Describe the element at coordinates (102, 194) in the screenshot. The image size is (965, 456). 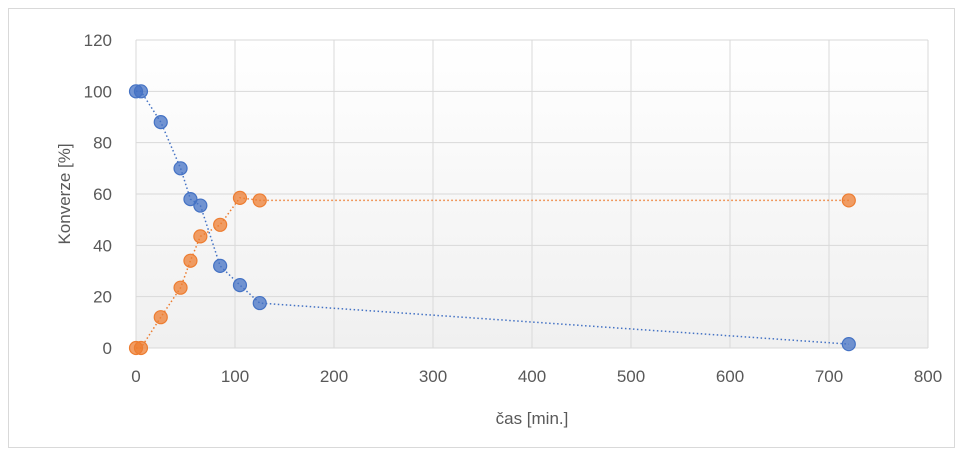
I see `y-tick-label: 60` at that location.